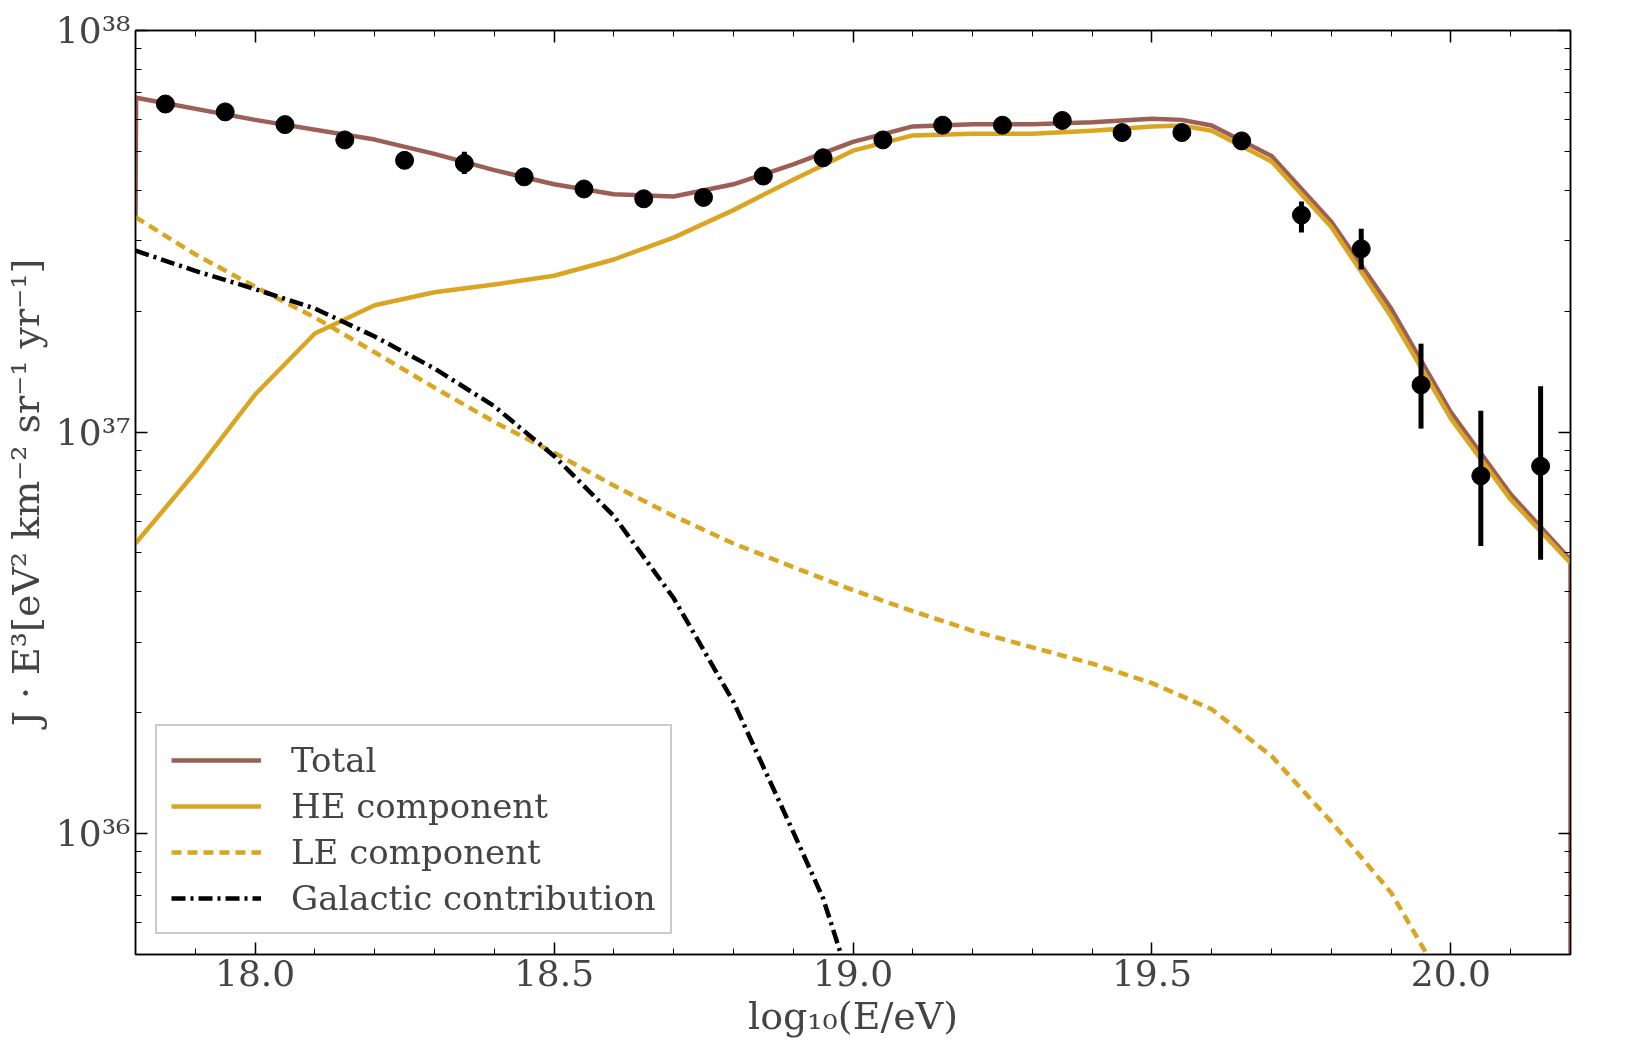 The width and height of the screenshot is (1632, 1063). I want to click on x-tick-label: 20.0, so click(1450, 973).